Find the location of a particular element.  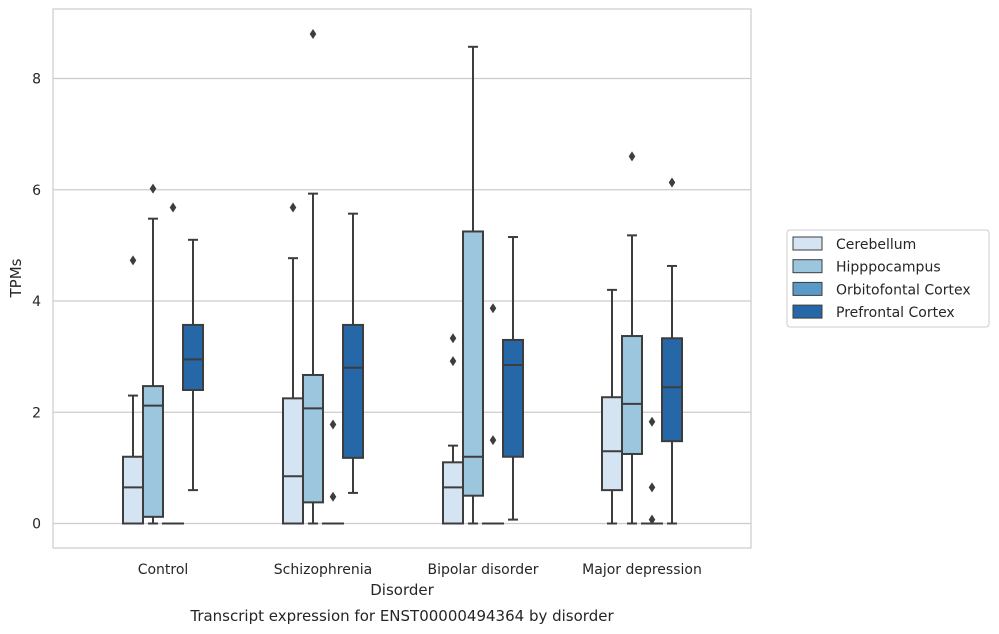

legend-label: Hipppocampus is located at coordinates (888, 268).